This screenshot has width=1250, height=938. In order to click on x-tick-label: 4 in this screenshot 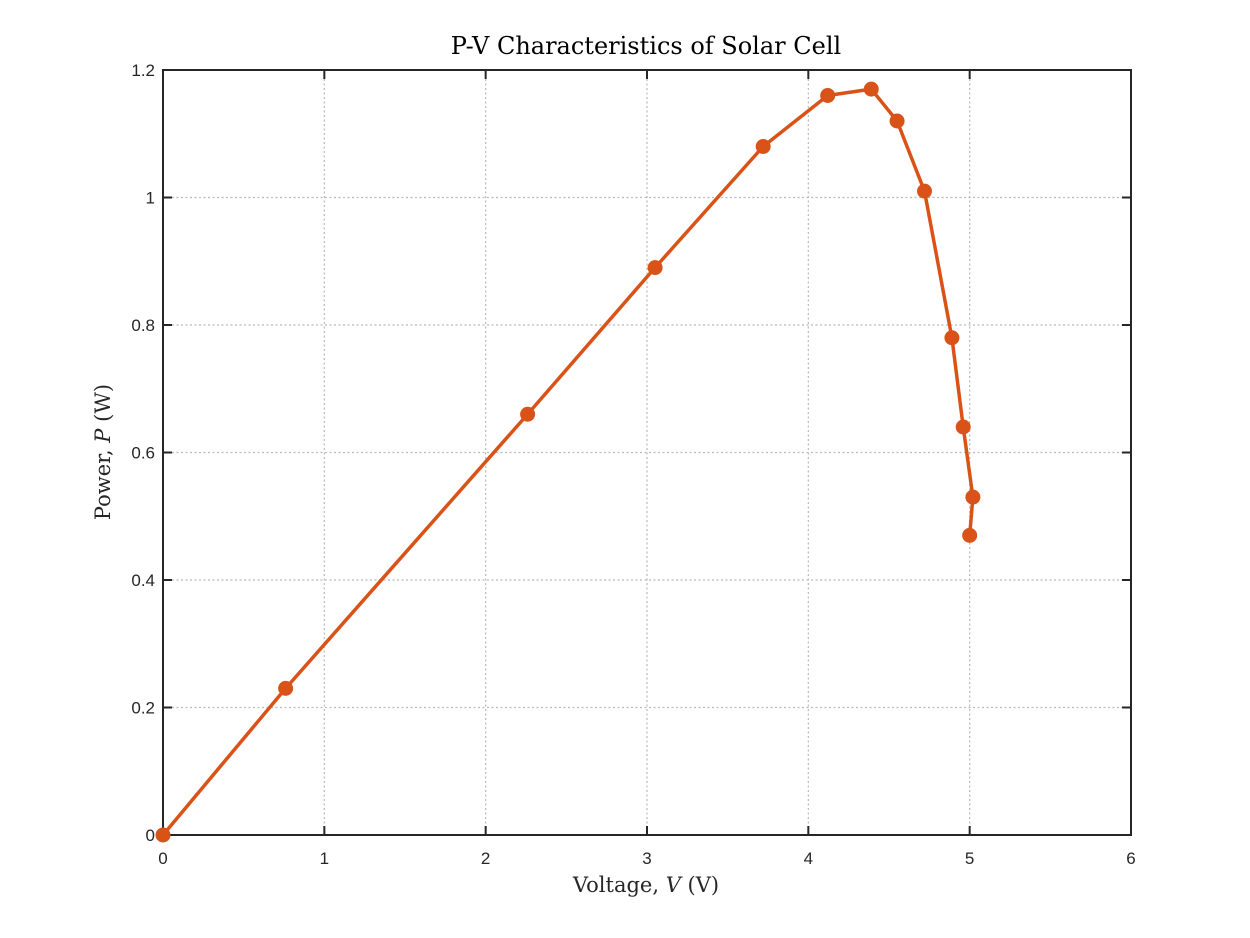, I will do `click(808, 858)`.